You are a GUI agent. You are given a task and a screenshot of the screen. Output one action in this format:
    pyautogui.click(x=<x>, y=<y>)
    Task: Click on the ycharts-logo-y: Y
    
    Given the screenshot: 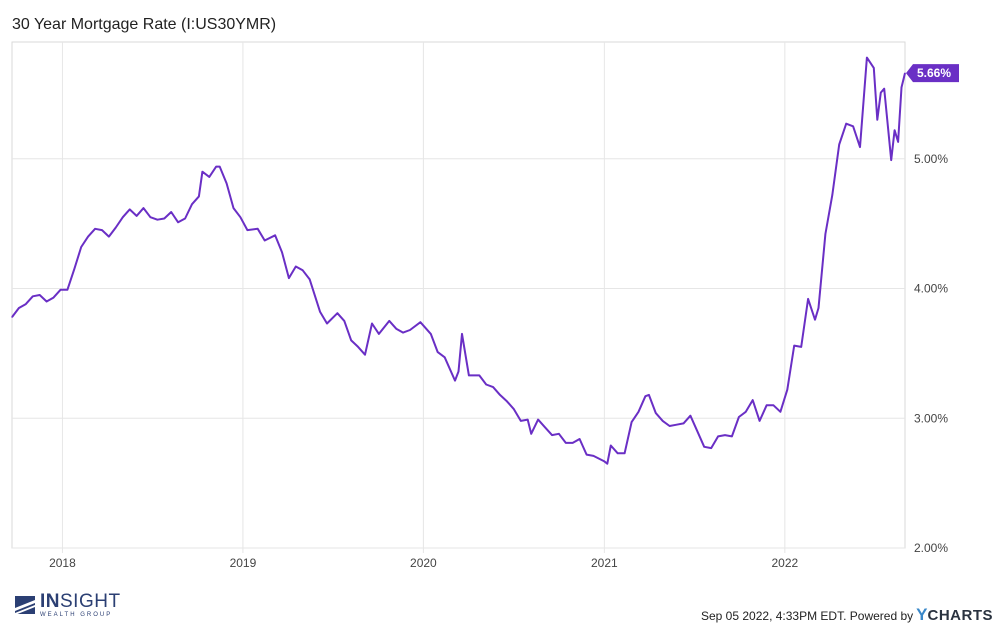 What is the action you would take?
    pyautogui.click(x=922, y=614)
    